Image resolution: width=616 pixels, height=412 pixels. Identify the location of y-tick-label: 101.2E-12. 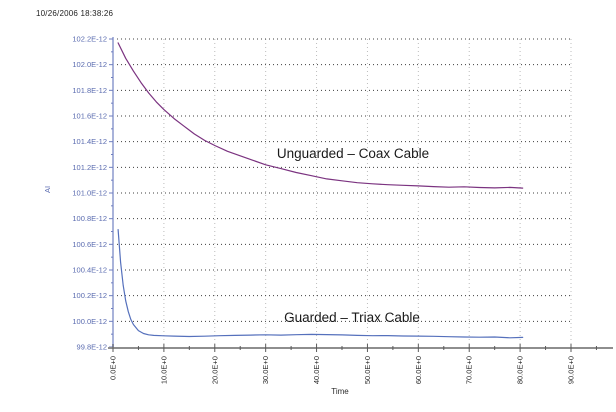
(89, 167).